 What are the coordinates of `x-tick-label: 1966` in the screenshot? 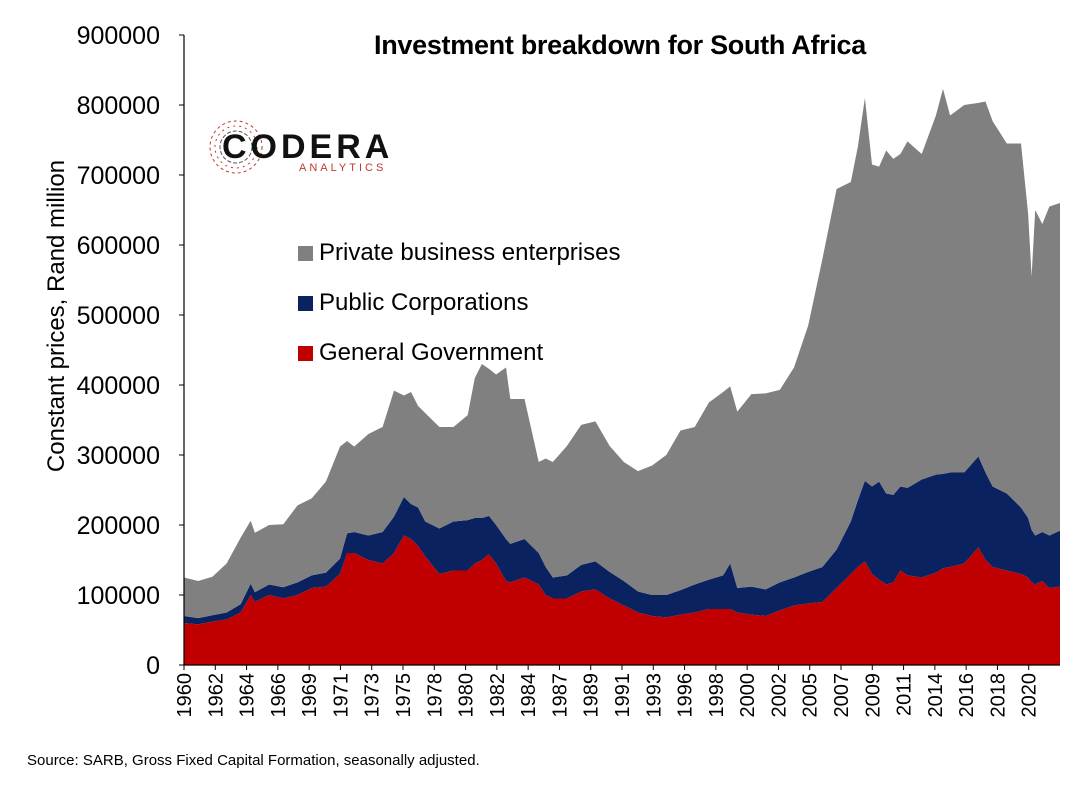 It's located at (279, 695).